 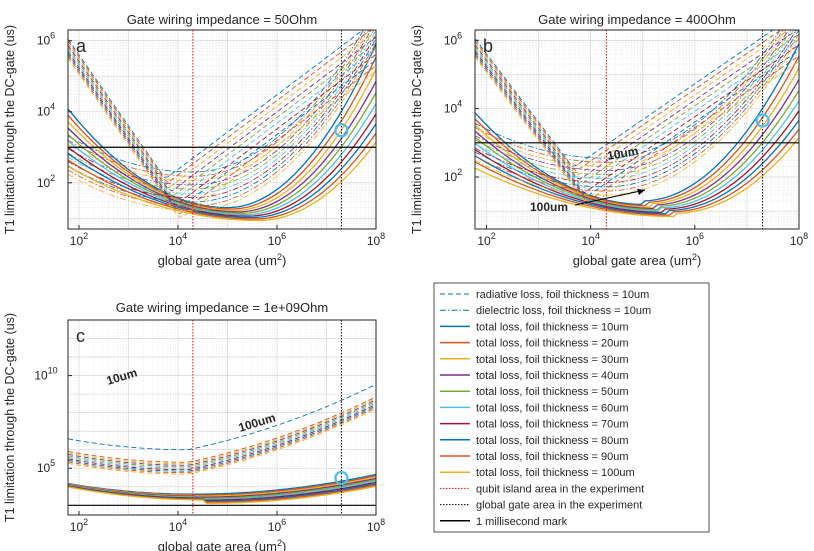 I want to click on legend-label: total loss, foil thickness = 100um, so click(x=555, y=473).